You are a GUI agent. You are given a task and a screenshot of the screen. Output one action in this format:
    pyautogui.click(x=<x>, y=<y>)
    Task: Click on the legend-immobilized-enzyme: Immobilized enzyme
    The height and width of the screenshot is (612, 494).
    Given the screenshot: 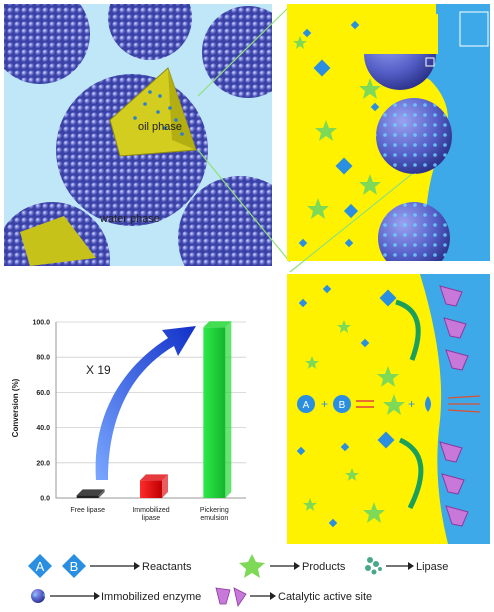 What is the action you would take?
    pyautogui.click(x=116, y=596)
    